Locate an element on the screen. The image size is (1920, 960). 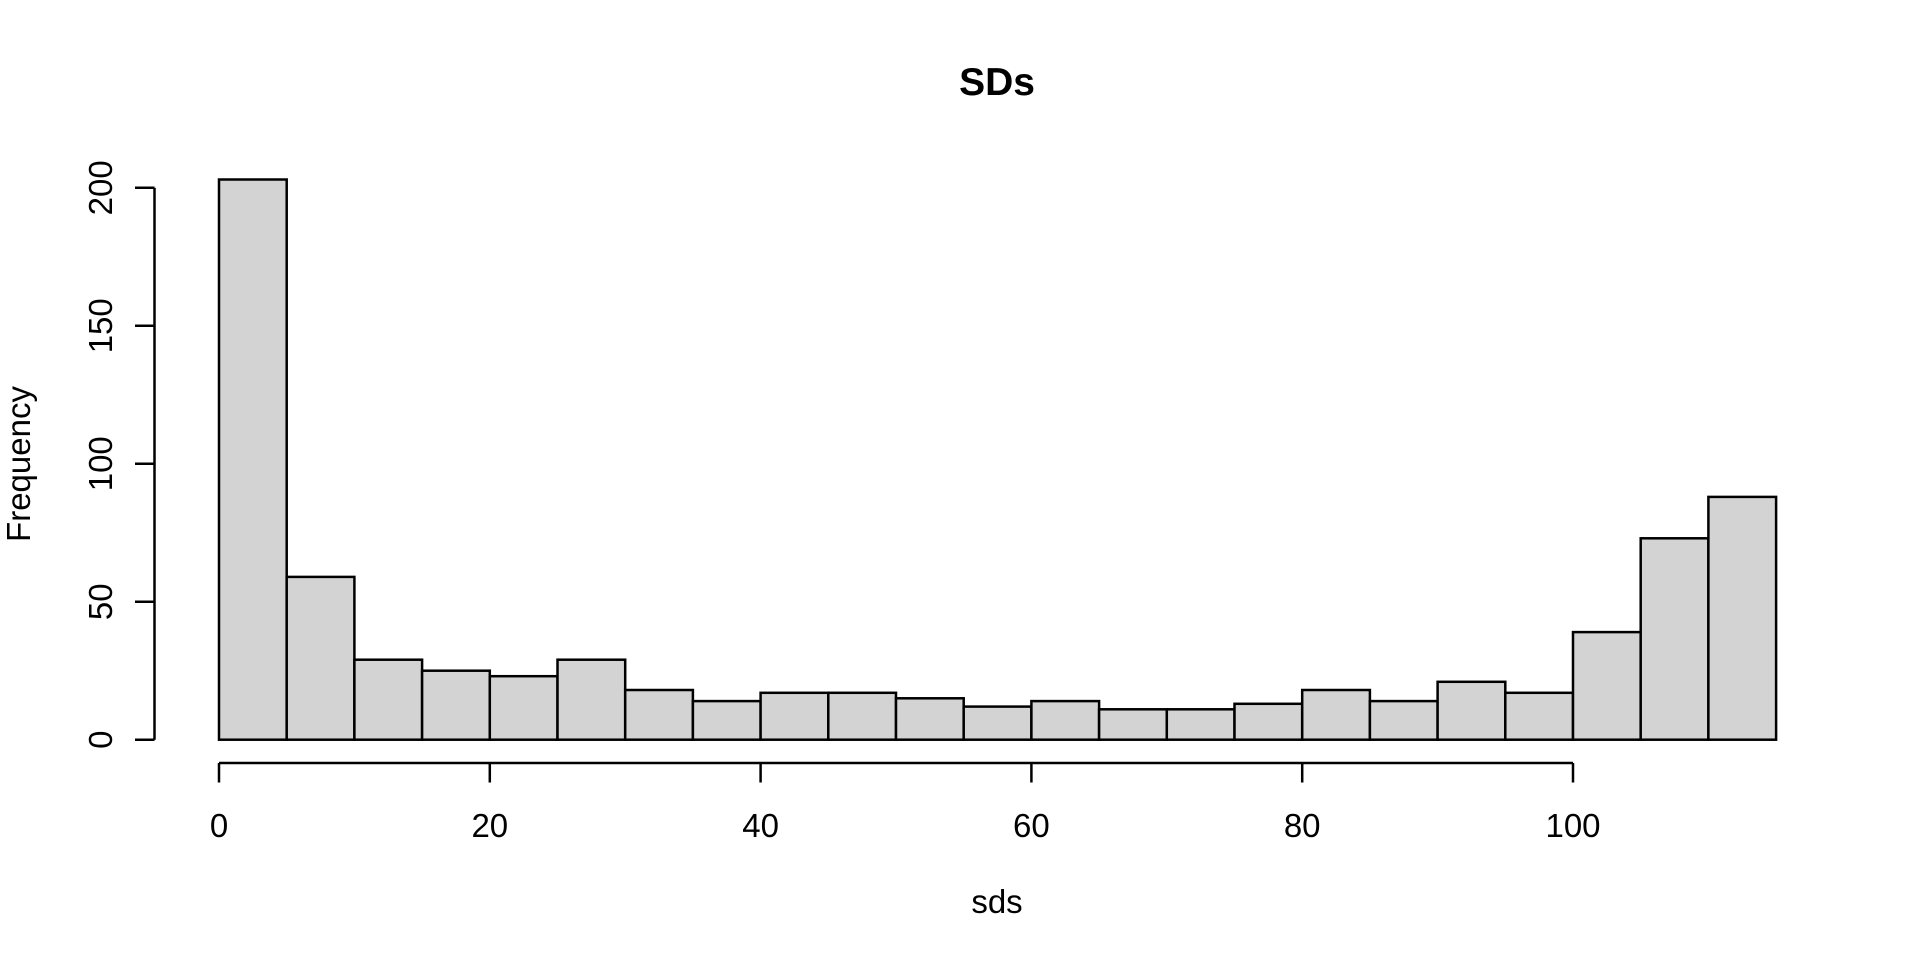
x-tick-label: 0 is located at coordinates (219, 825).